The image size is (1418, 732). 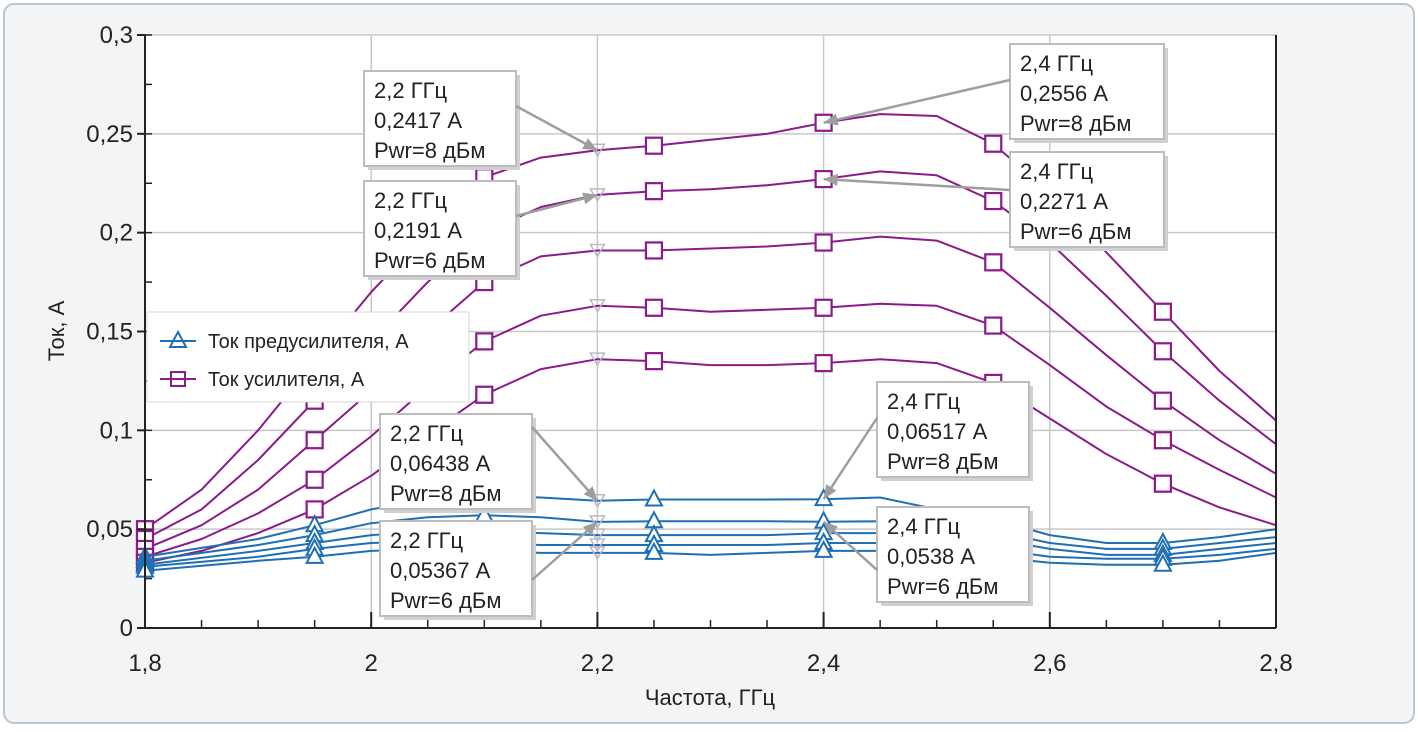 I want to click on callout: 2,4 ГГц 0,06517 А Pwr=8 дБм, so click(x=927, y=440).